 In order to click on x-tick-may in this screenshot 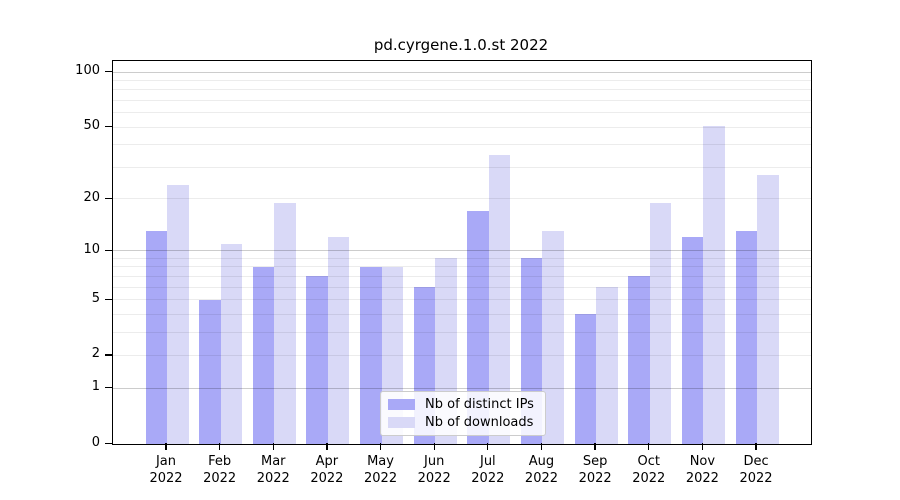, I will do `click(380, 446)`.